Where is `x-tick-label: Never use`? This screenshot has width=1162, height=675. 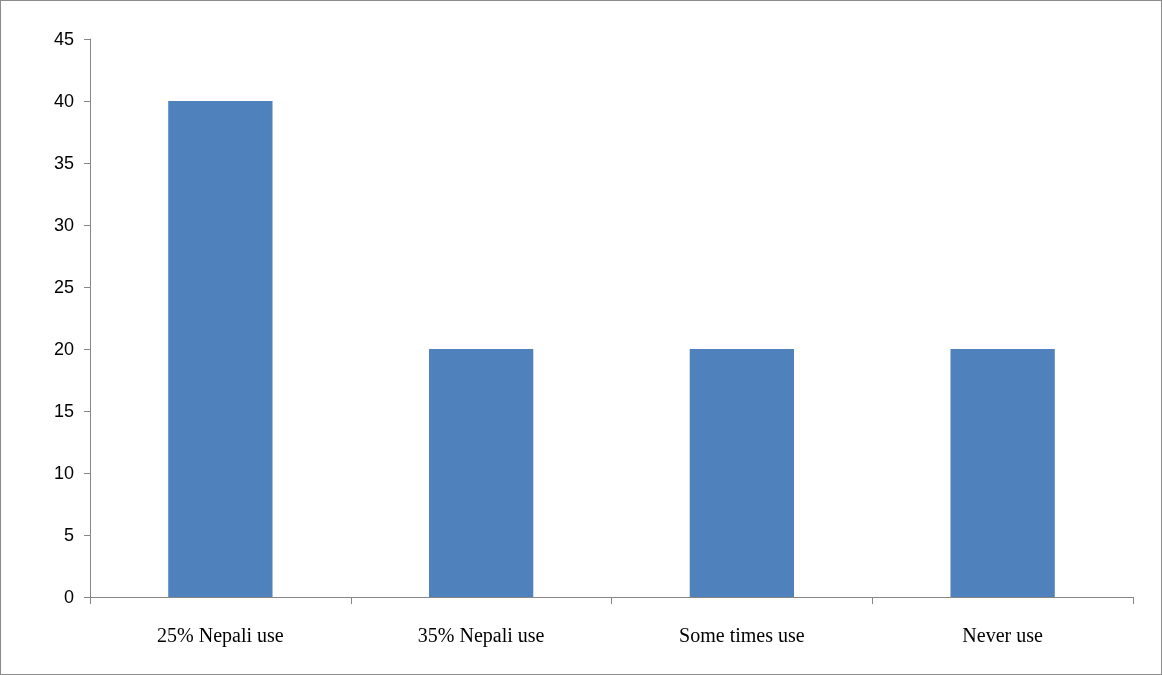
x-tick-label: Never use is located at coordinates (1002, 635).